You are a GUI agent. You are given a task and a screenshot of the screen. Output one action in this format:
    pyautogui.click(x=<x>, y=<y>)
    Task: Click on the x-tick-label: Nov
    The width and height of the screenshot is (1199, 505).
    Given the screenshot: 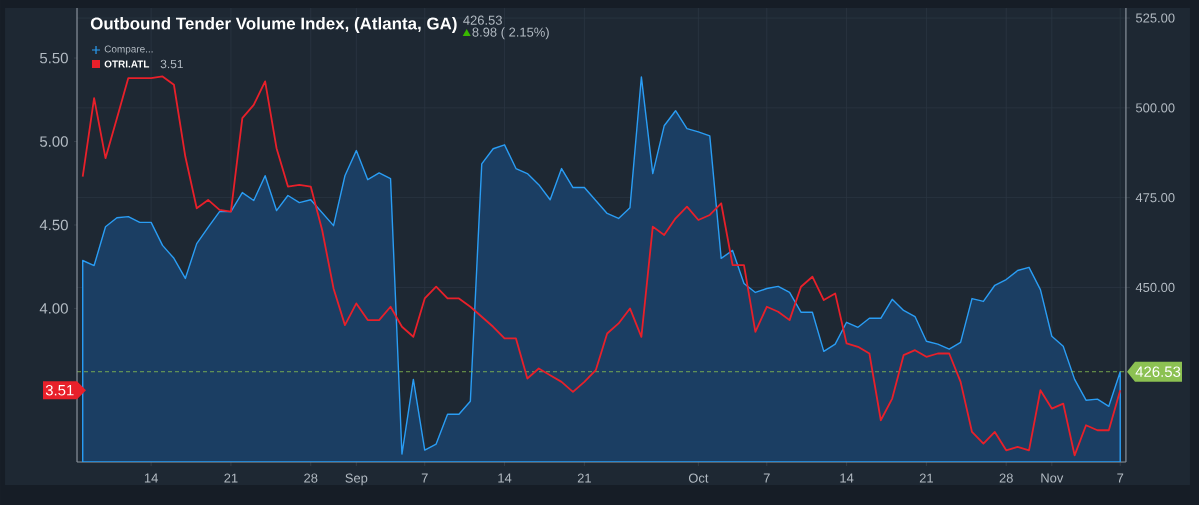 What is the action you would take?
    pyautogui.click(x=1052, y=478)
    